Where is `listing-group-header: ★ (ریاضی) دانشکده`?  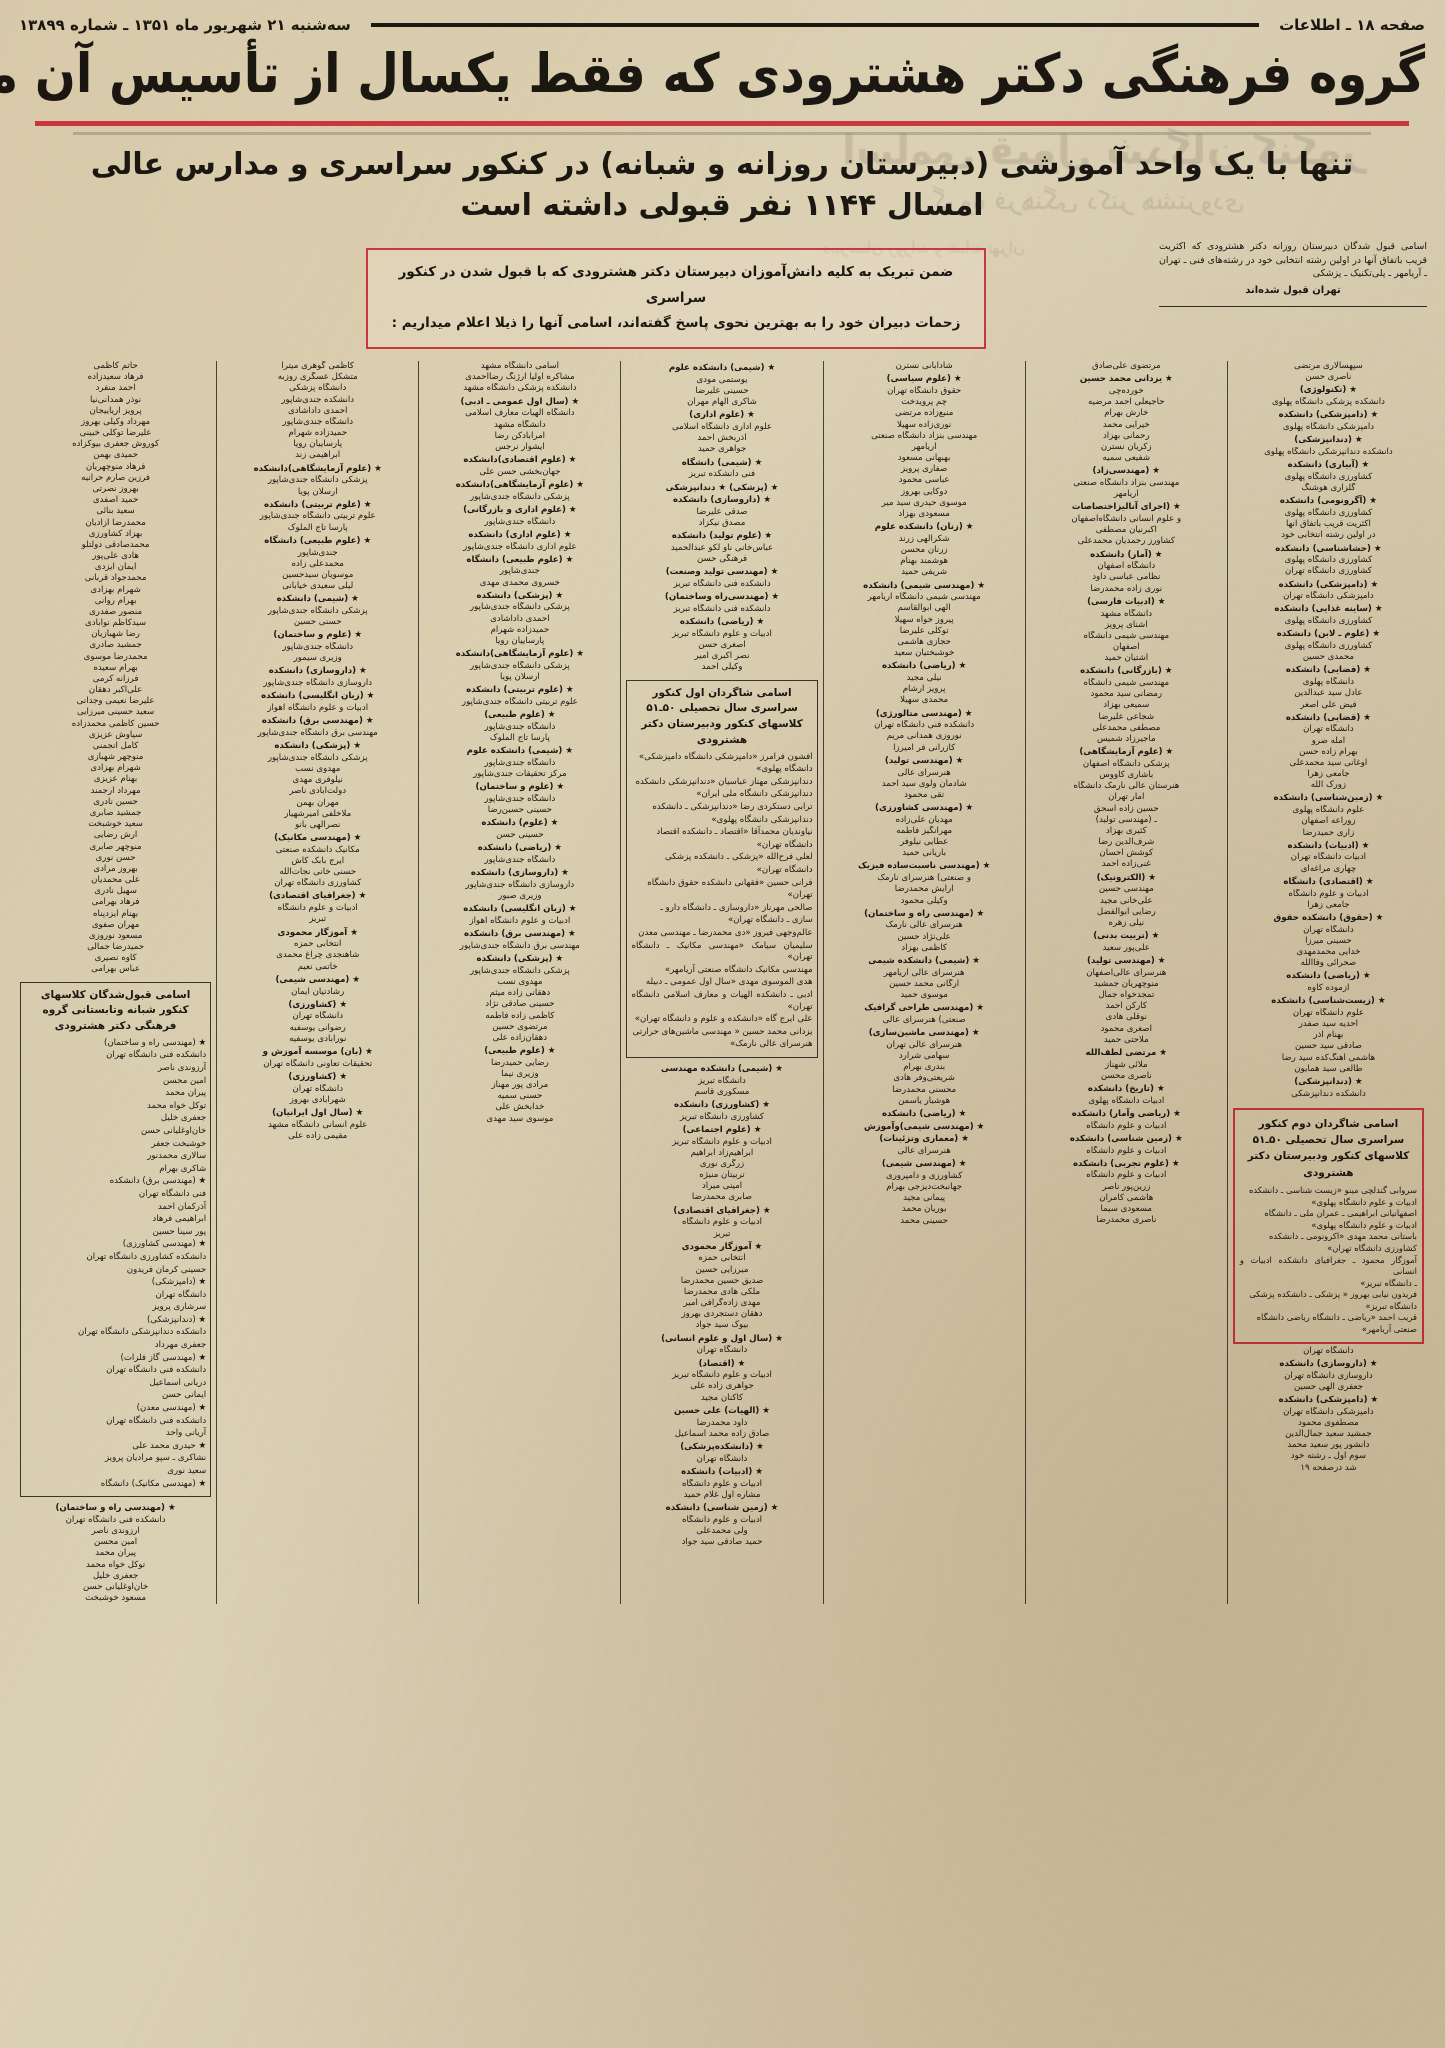 listing-group-header: ★ (ریاضی) دانشکده is located at coordinates (723, 622).